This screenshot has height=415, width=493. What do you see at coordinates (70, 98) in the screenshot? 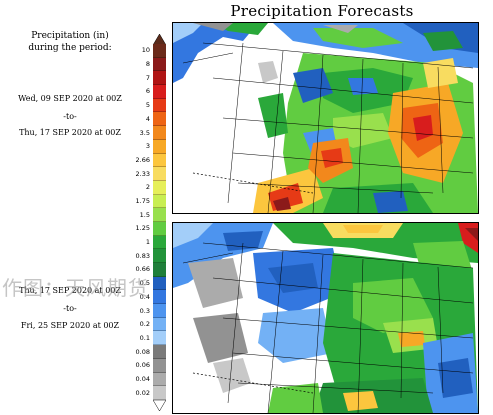
I see `period1-start: Wed, 09 SEP 2020 at 00Z` at bounding box center [70, 98].